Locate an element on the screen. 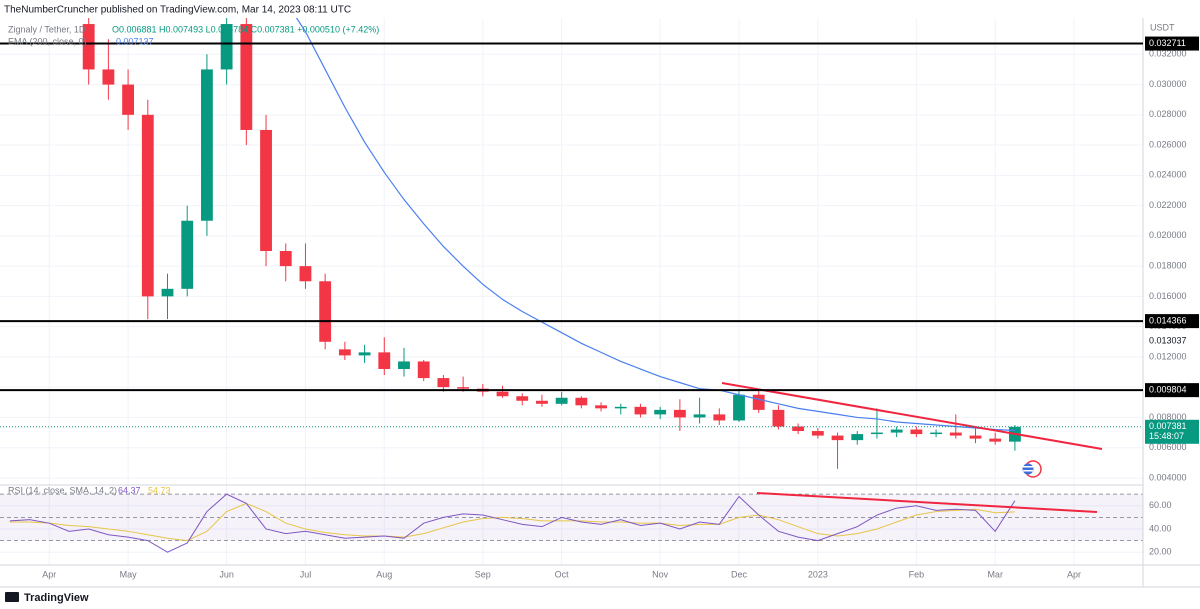  y-tick-label: 0.032000 is located at coordinates (1168, 54).